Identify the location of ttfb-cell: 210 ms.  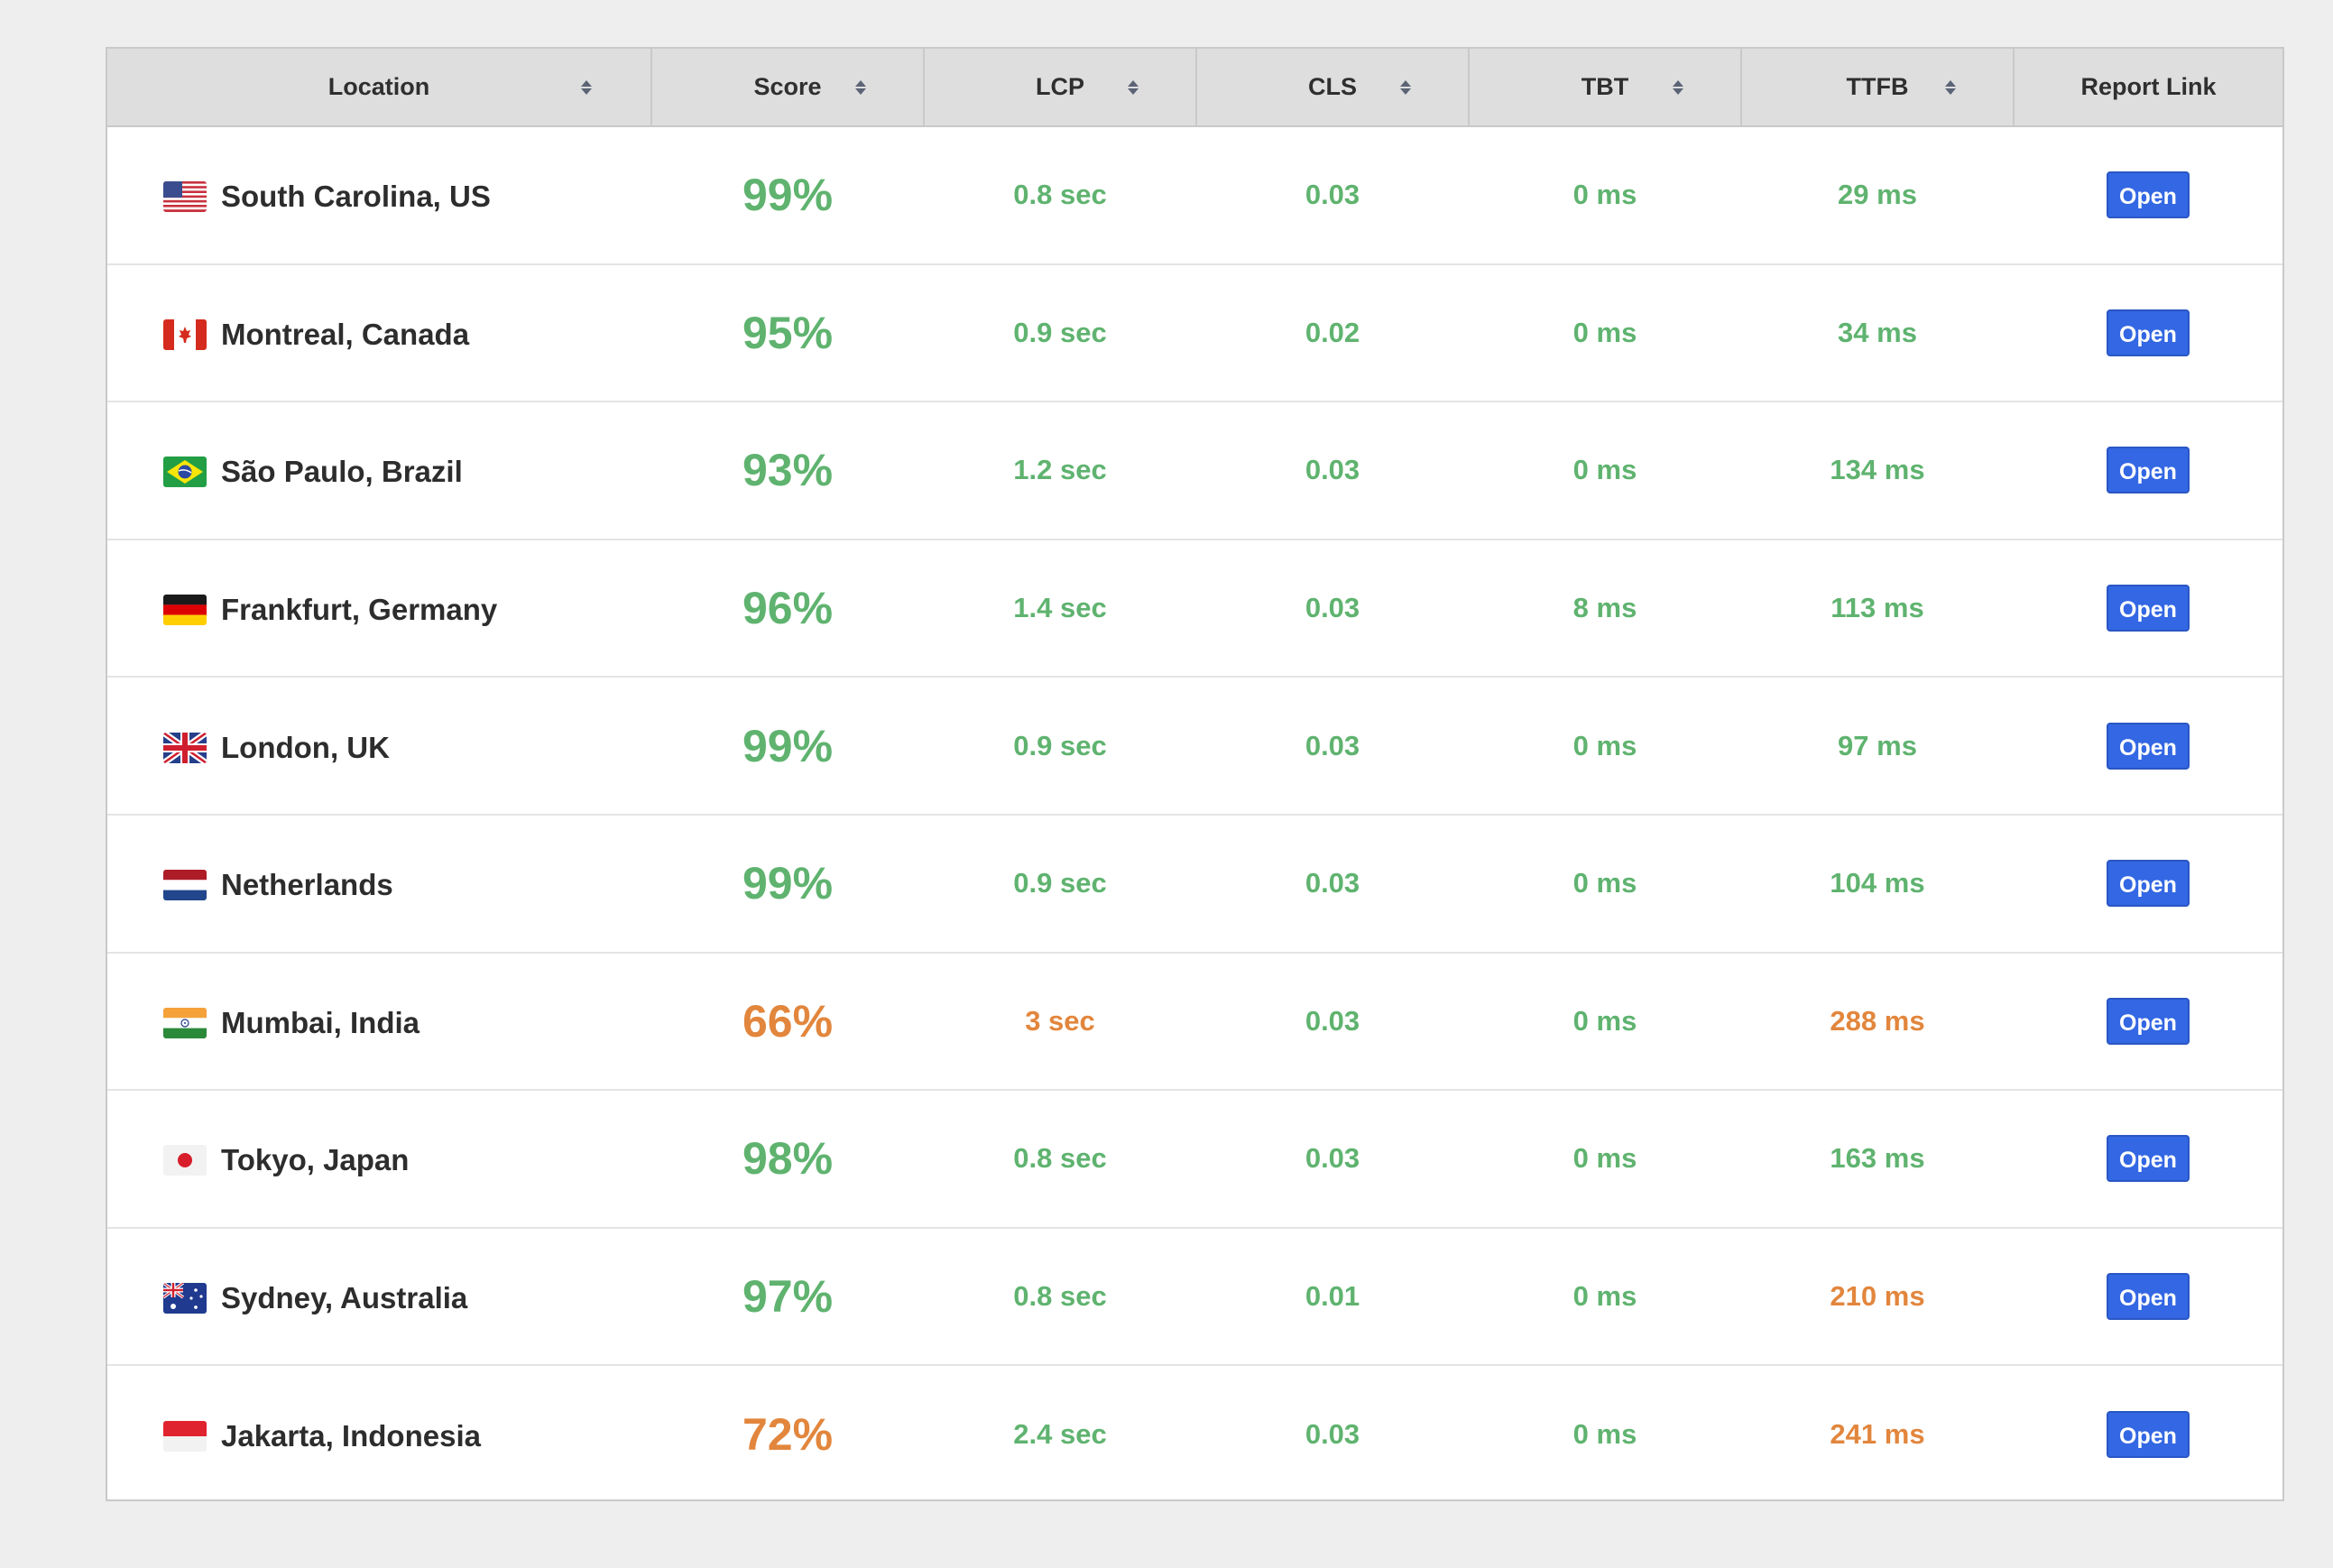
(1878, 1297).